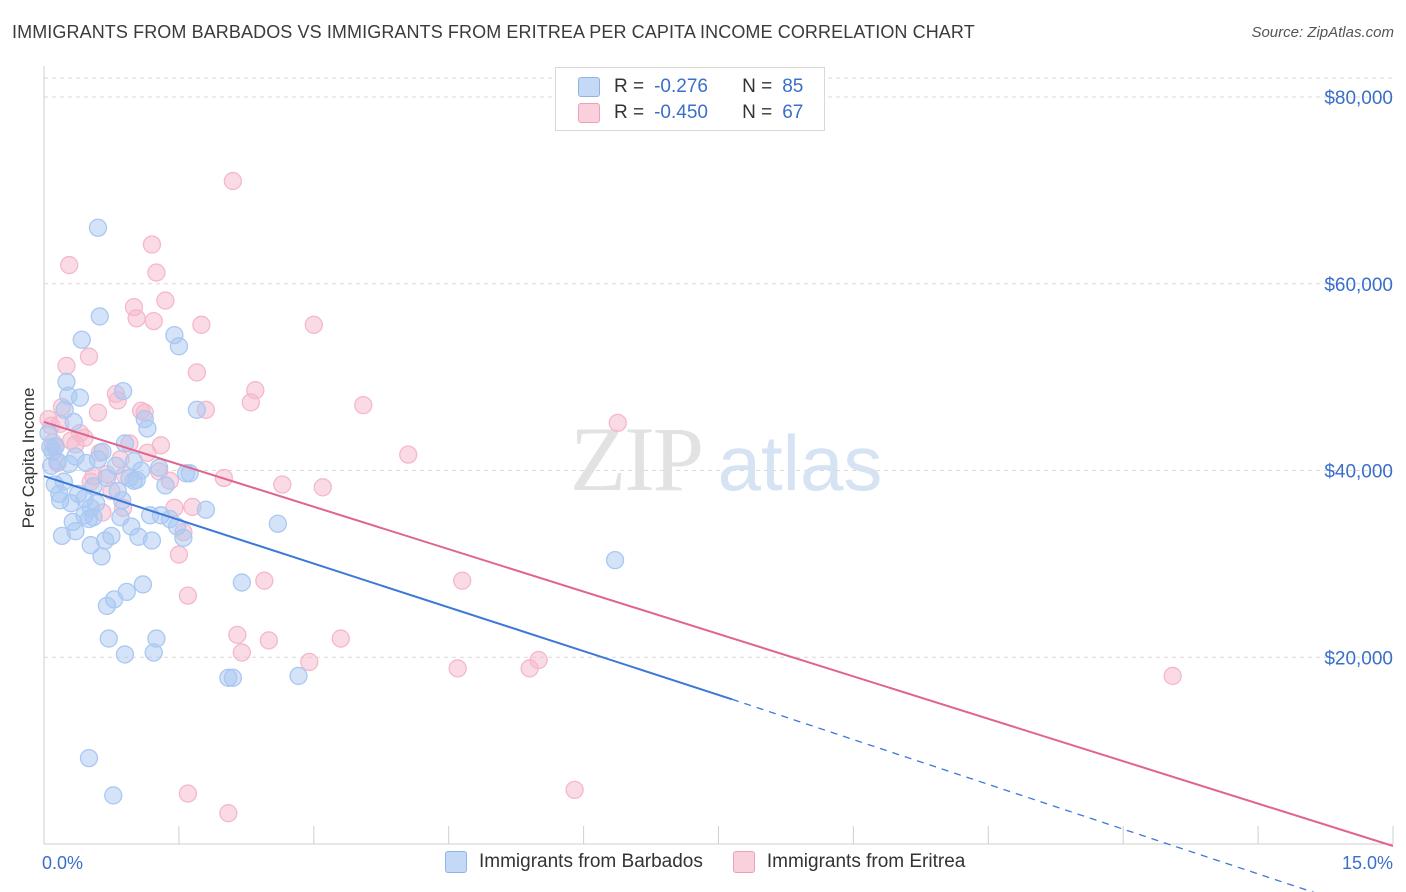 The height and width of the screenshot is (892, 1406). Describe the element at coordinates (591, 861) in the screenshot. I see `series-label-barbados: Immigrants from Barbados` at that location.